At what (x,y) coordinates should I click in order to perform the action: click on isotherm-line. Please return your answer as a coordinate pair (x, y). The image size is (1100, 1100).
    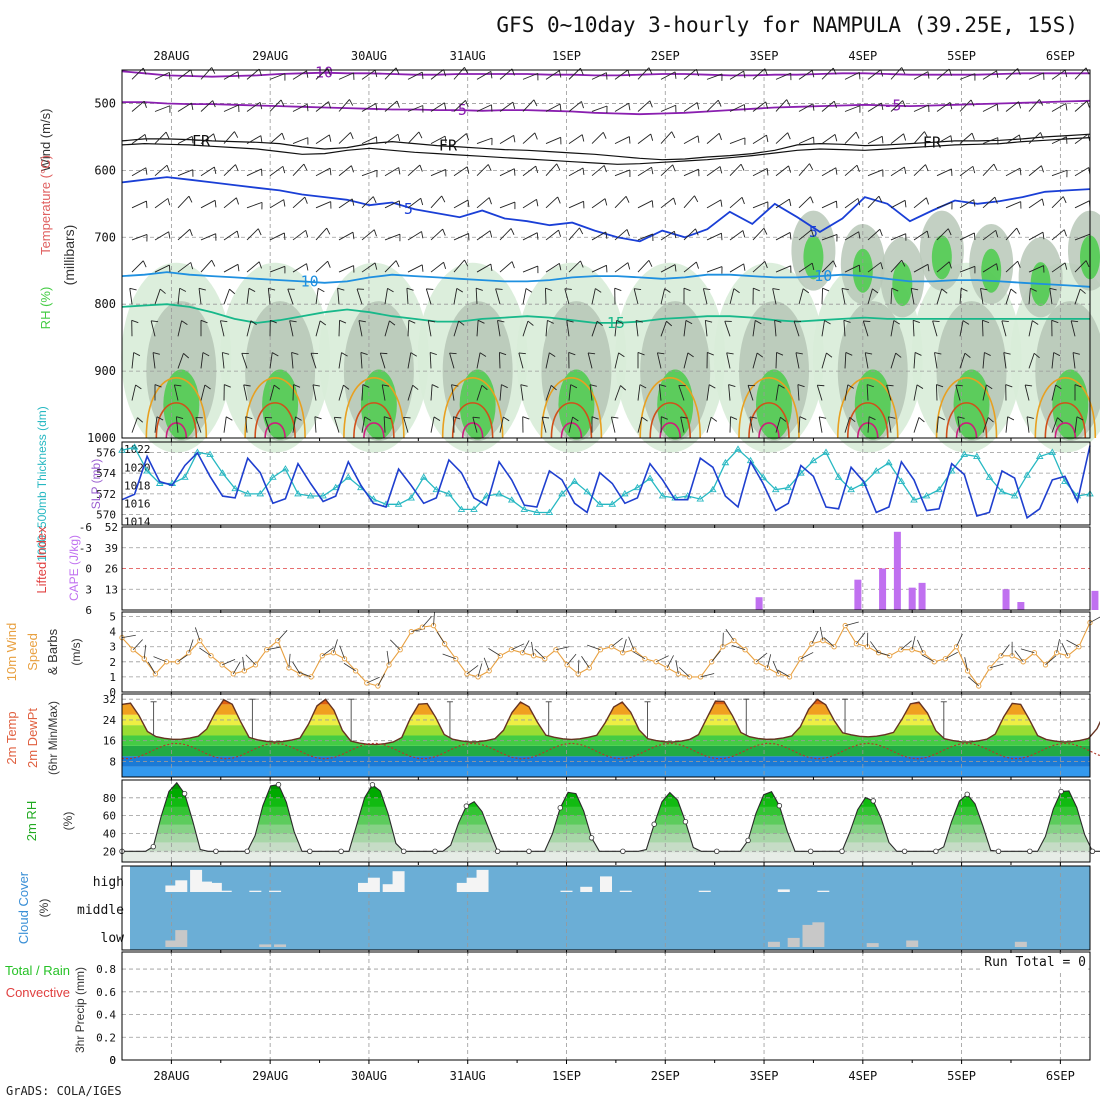
    Looking at the image, I should click on (606, 147).